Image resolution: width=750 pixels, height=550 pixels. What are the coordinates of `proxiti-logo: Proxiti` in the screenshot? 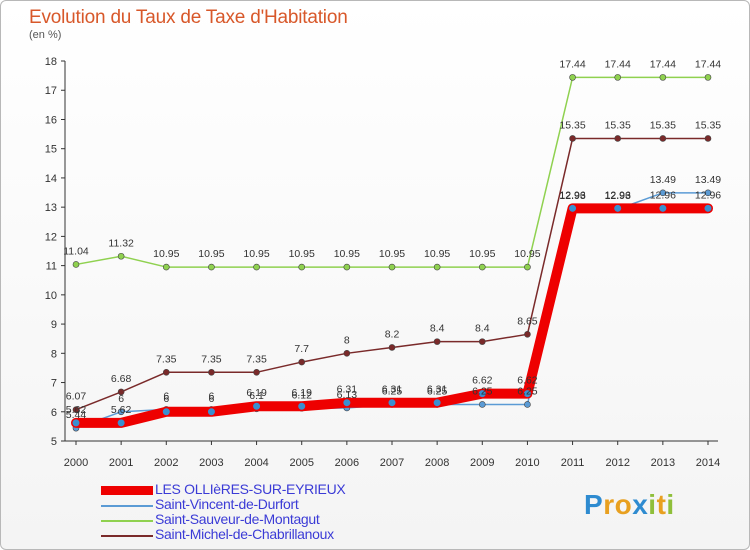 It's located at (629, 505).